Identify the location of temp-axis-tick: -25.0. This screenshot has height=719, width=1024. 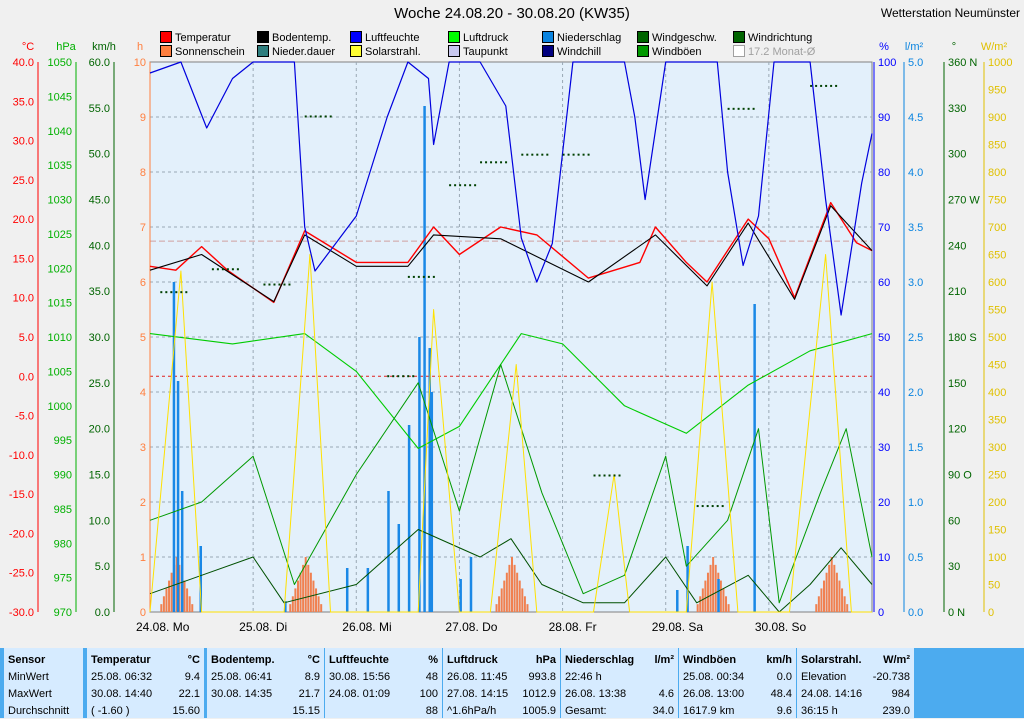
(21, 574).